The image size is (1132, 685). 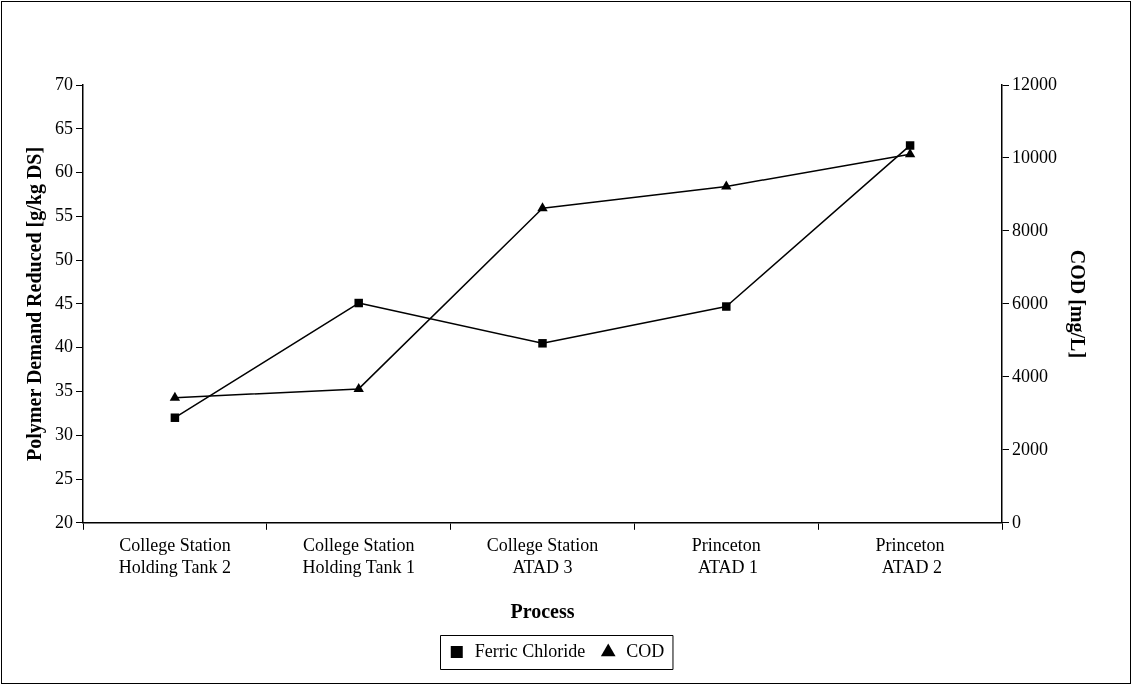 I want to click on y-tick-label: 35, so click(x=64, y=390).